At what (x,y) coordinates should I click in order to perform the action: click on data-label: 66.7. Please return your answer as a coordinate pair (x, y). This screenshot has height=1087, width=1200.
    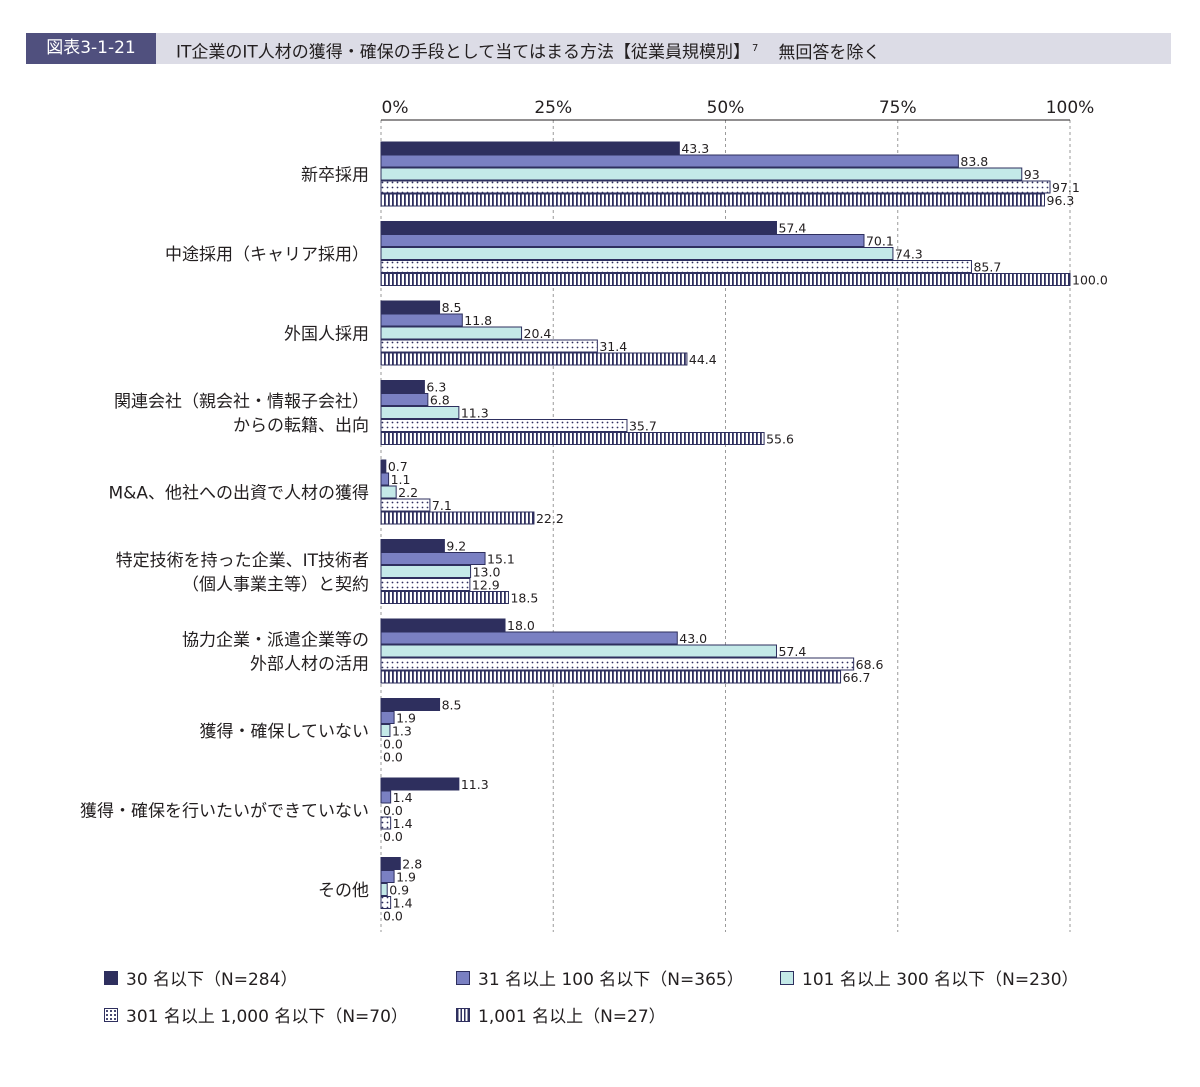
    Looking at the image, I should click on (857, 677).